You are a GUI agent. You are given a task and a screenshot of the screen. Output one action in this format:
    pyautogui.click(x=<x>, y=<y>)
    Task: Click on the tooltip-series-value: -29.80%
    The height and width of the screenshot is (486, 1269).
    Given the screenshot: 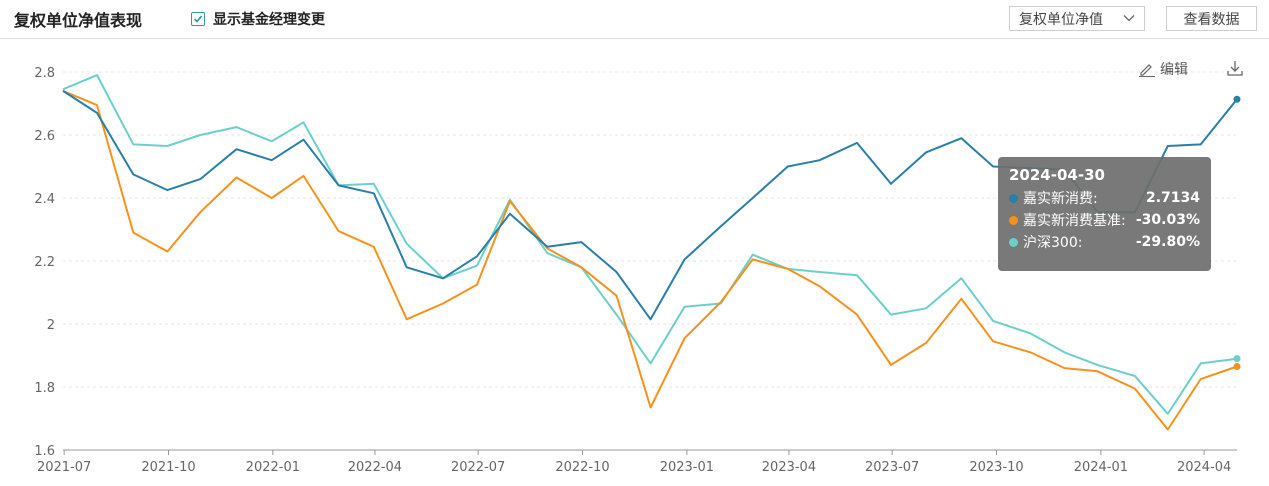 What is the action you would take?
    pyautogui.click(x=1167, y=242)
    